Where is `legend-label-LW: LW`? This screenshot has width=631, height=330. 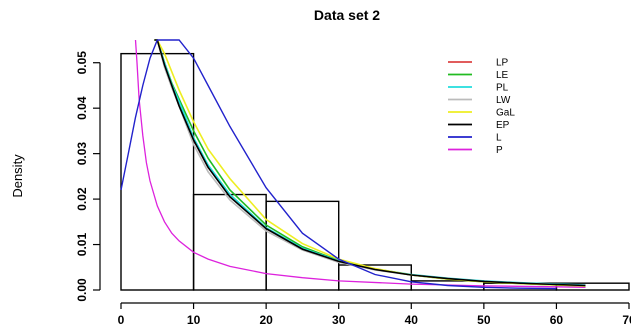
legend-label-LW: LW is located at coordinates (503, 100).